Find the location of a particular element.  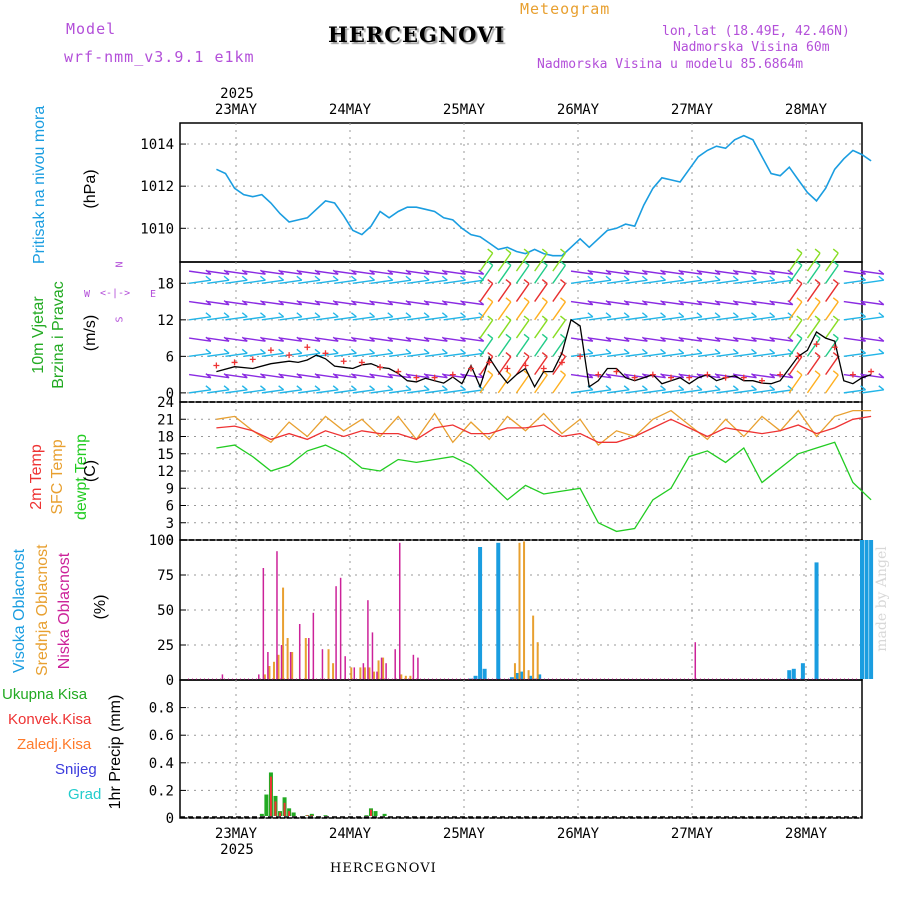

y-tick-label: 0.6 is located at coordinates (161, 736).